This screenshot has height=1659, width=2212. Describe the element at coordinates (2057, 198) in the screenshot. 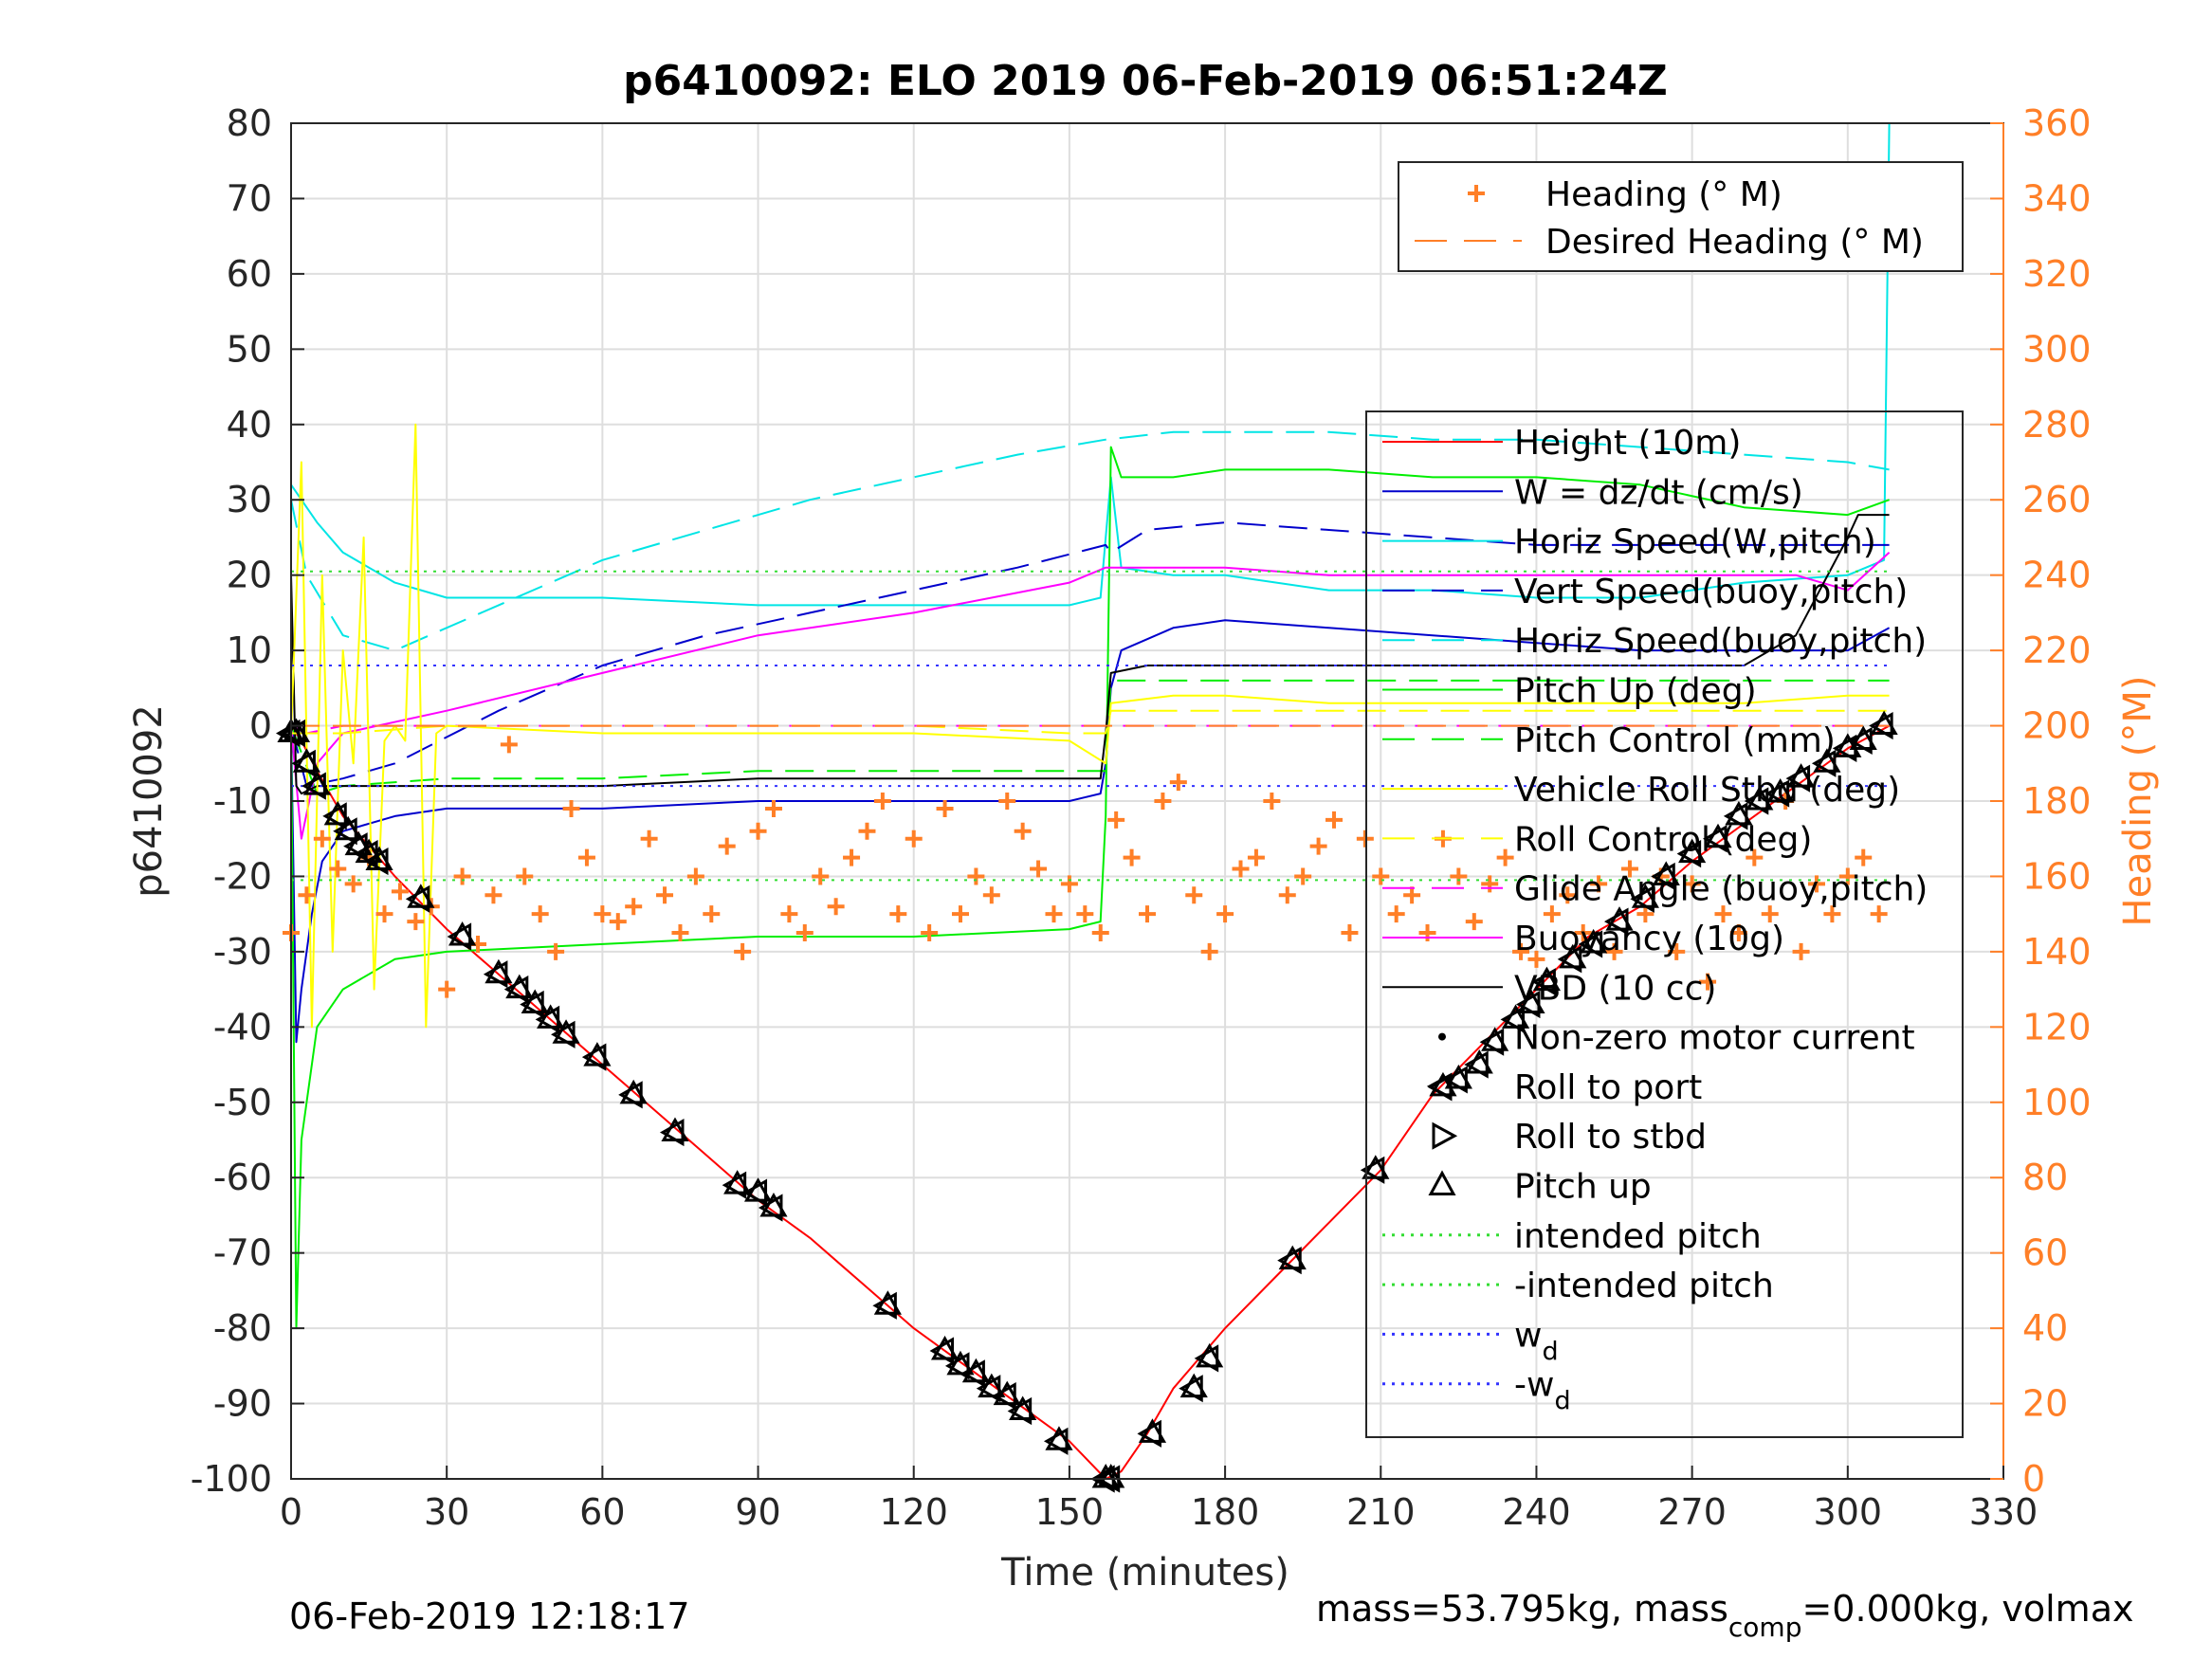

I see `y-right-tick-label: 340` at that location.